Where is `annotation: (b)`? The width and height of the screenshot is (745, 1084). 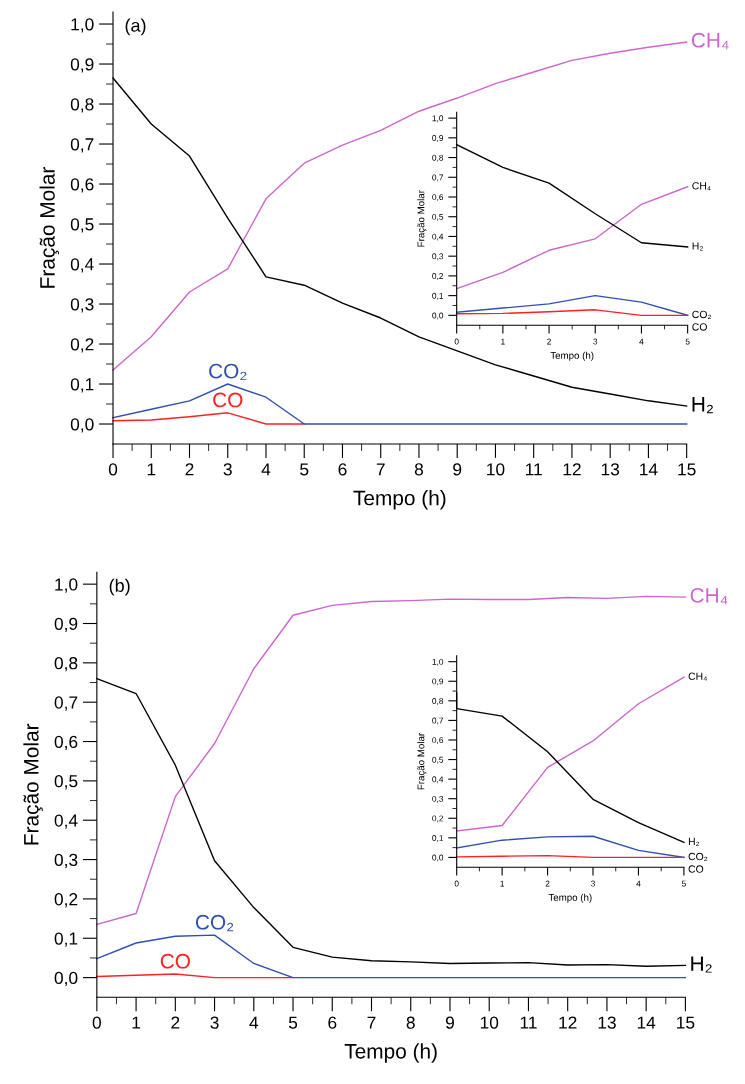
annotation: (b) is located at coordinates (119, 587).